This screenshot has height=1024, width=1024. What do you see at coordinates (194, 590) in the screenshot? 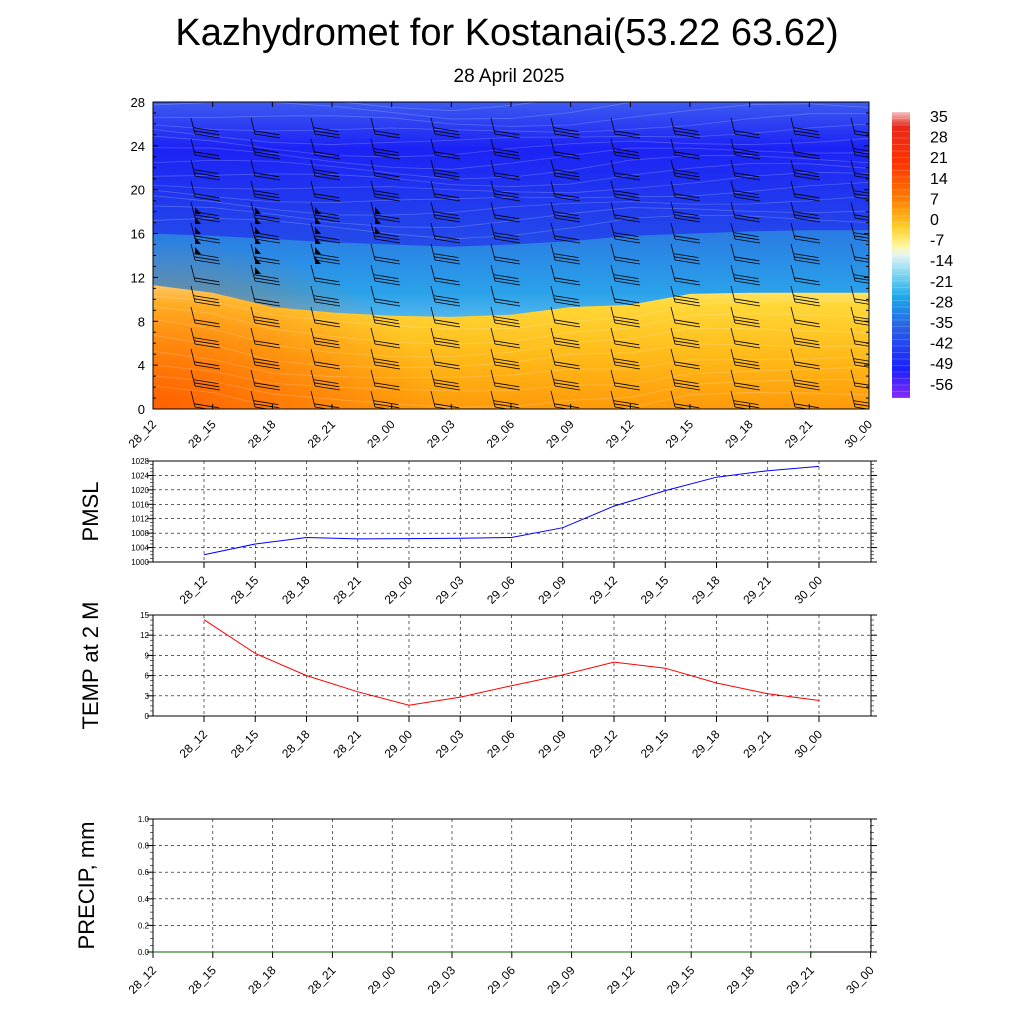
I see `x-tick-label: 28_12` at bounding box center [194, 590].